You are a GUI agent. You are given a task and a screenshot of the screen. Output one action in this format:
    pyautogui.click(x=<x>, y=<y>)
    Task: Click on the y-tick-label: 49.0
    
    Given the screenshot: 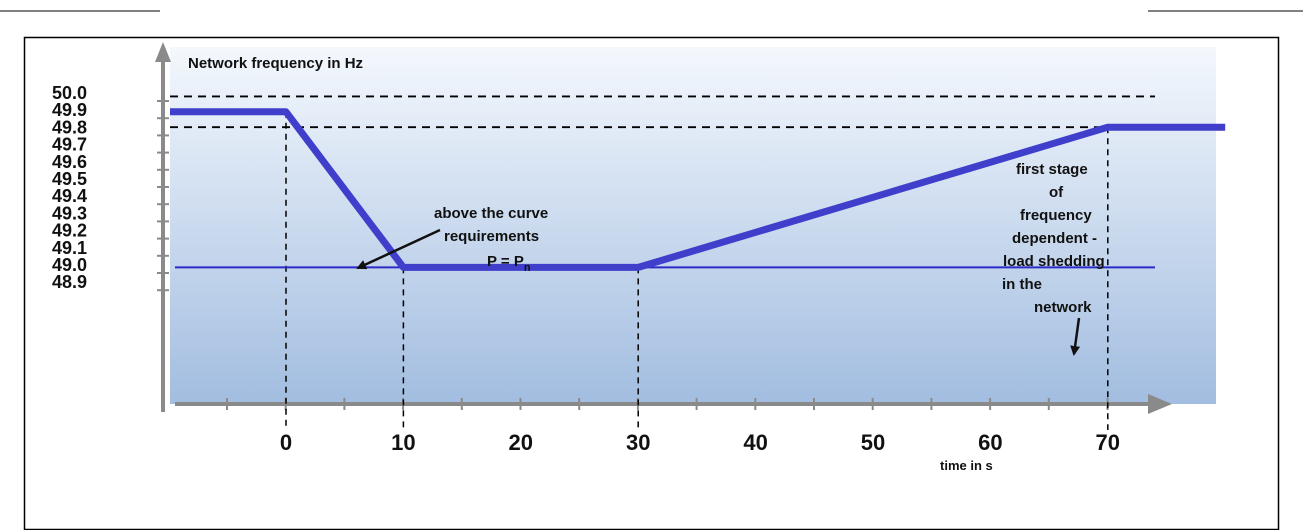 What is the action you would take?
    pyautogui.click(x=69, y=265)
    